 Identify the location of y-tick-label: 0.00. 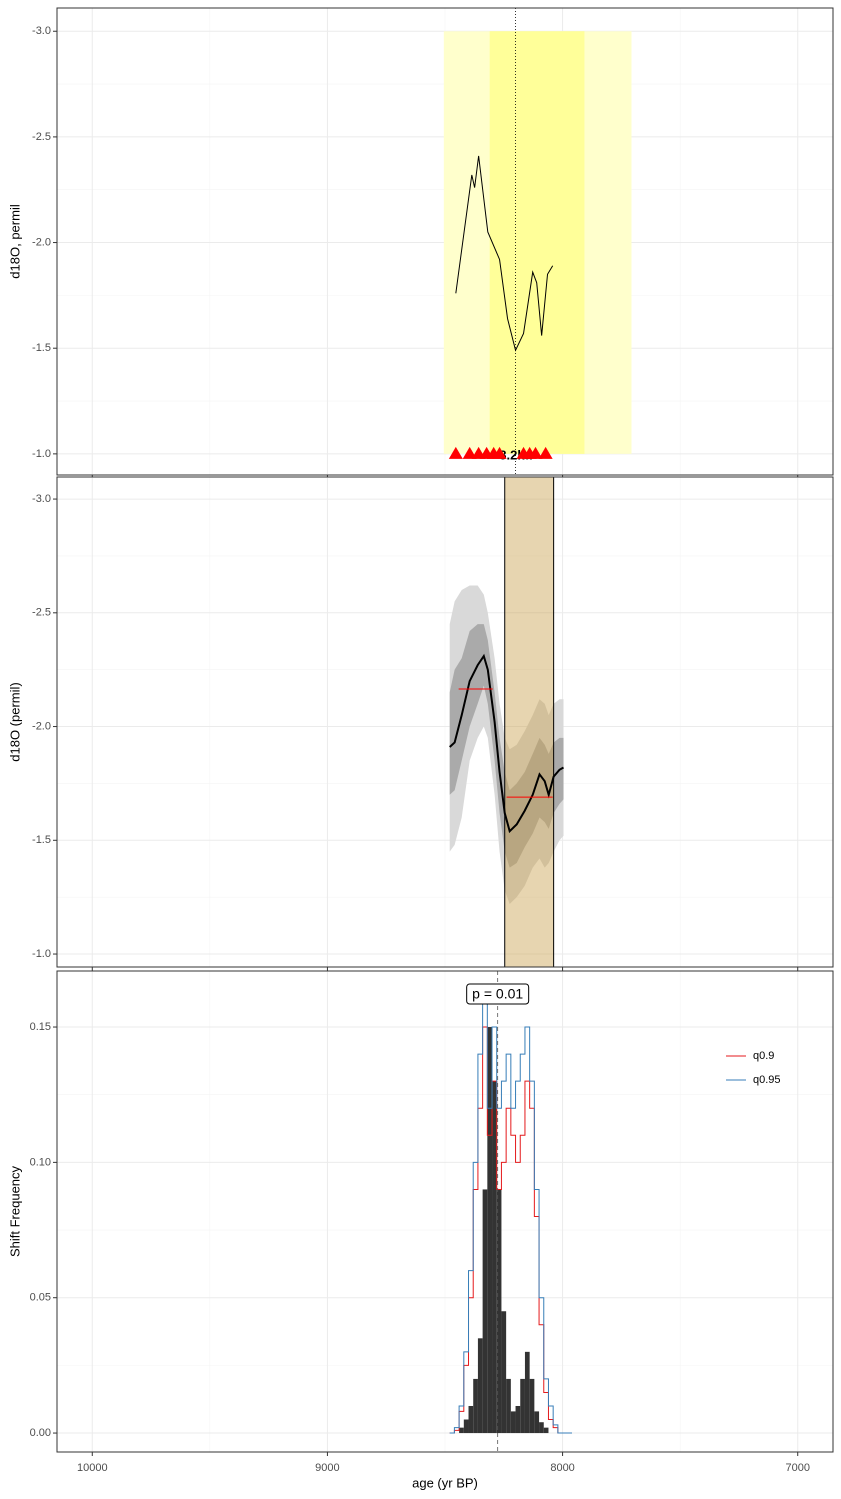
(40, 1433).